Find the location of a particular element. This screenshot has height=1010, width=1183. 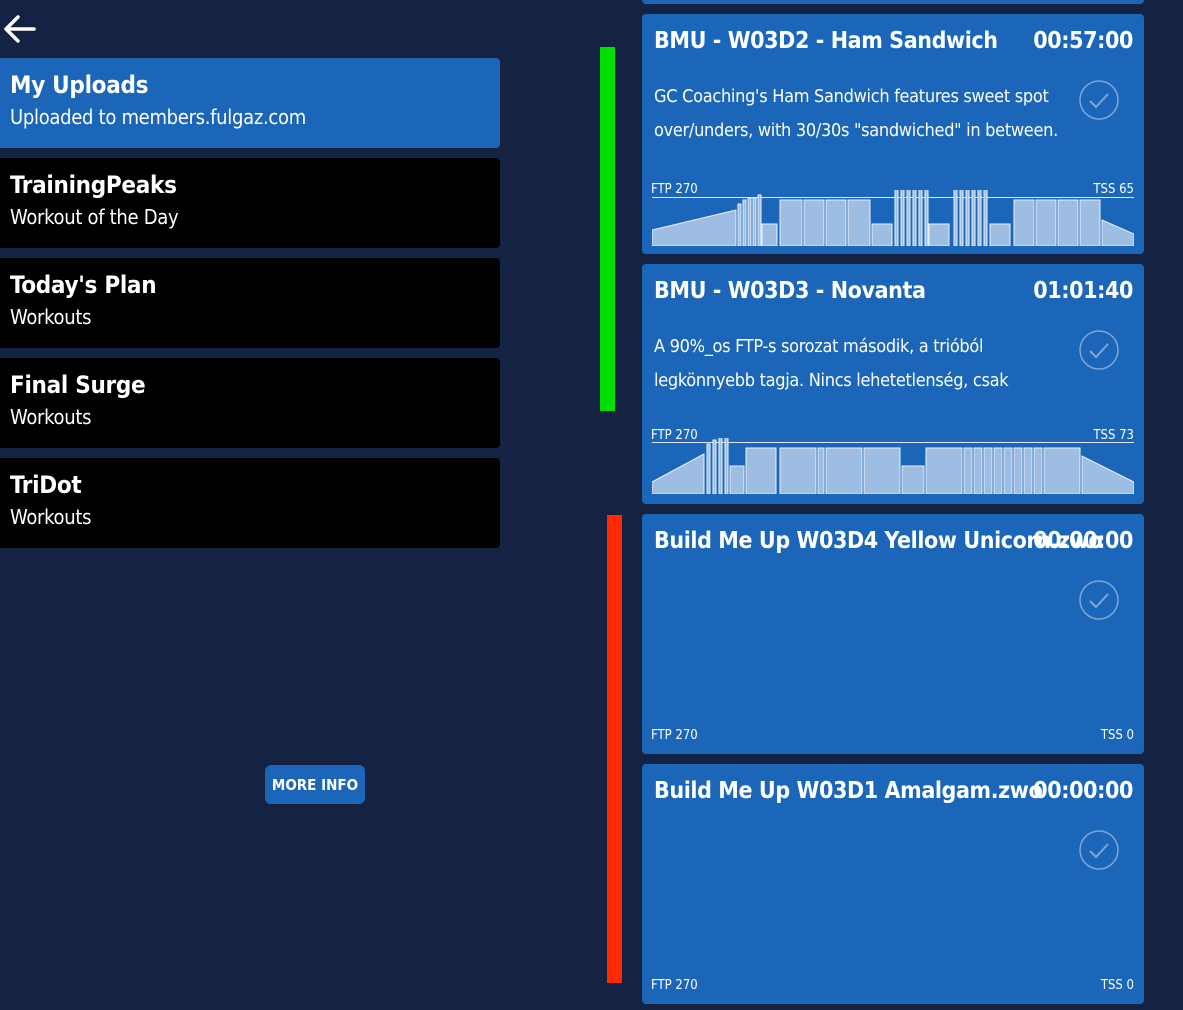

back-button is located at coordinates (20, 29).